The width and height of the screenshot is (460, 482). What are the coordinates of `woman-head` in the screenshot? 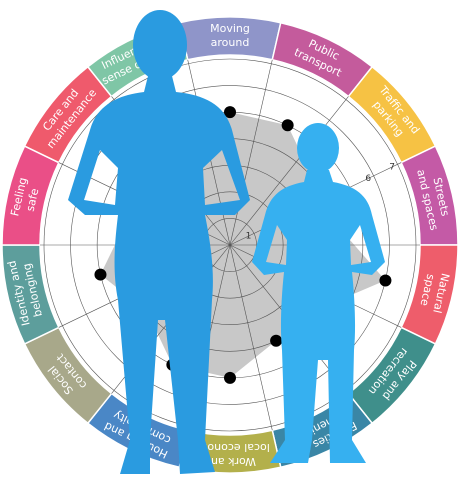 It's located at (160, 45).